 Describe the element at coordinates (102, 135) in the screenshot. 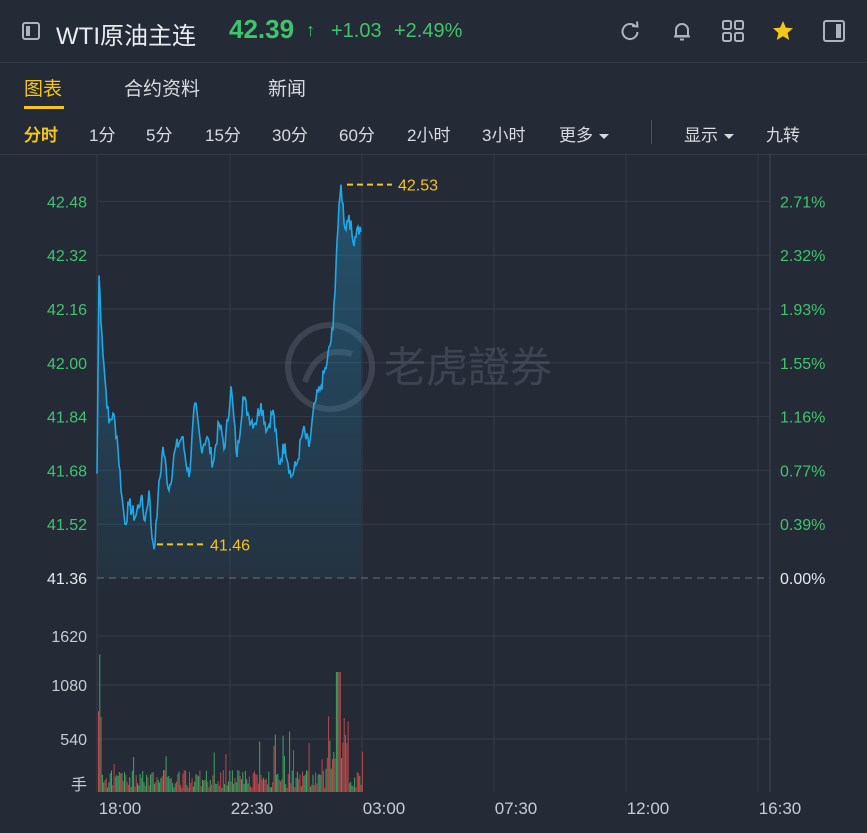

I see `period-1m: 1分` at that location.